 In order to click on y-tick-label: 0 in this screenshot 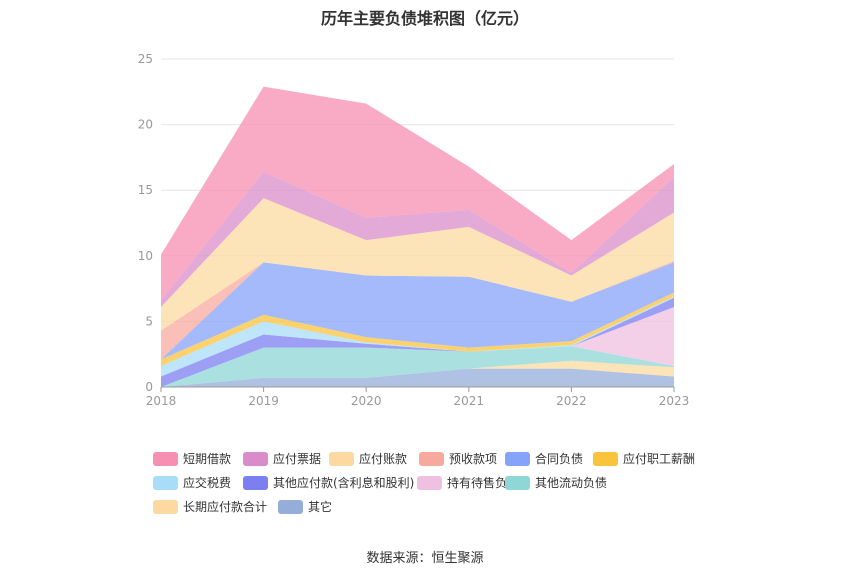, I will do `click(149, 387)`.